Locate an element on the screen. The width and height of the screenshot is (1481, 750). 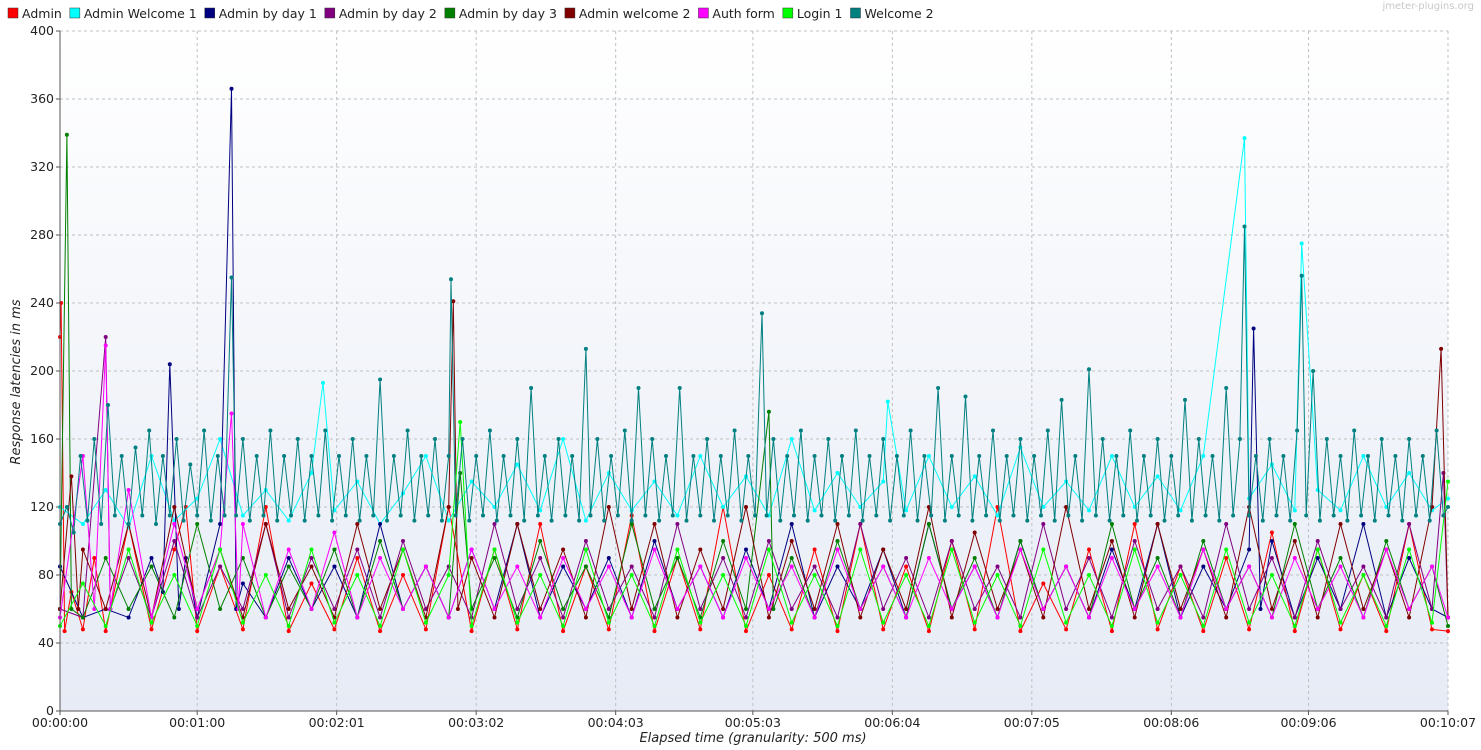
y-tick-label: 200 is located at coordinates (42, 370).